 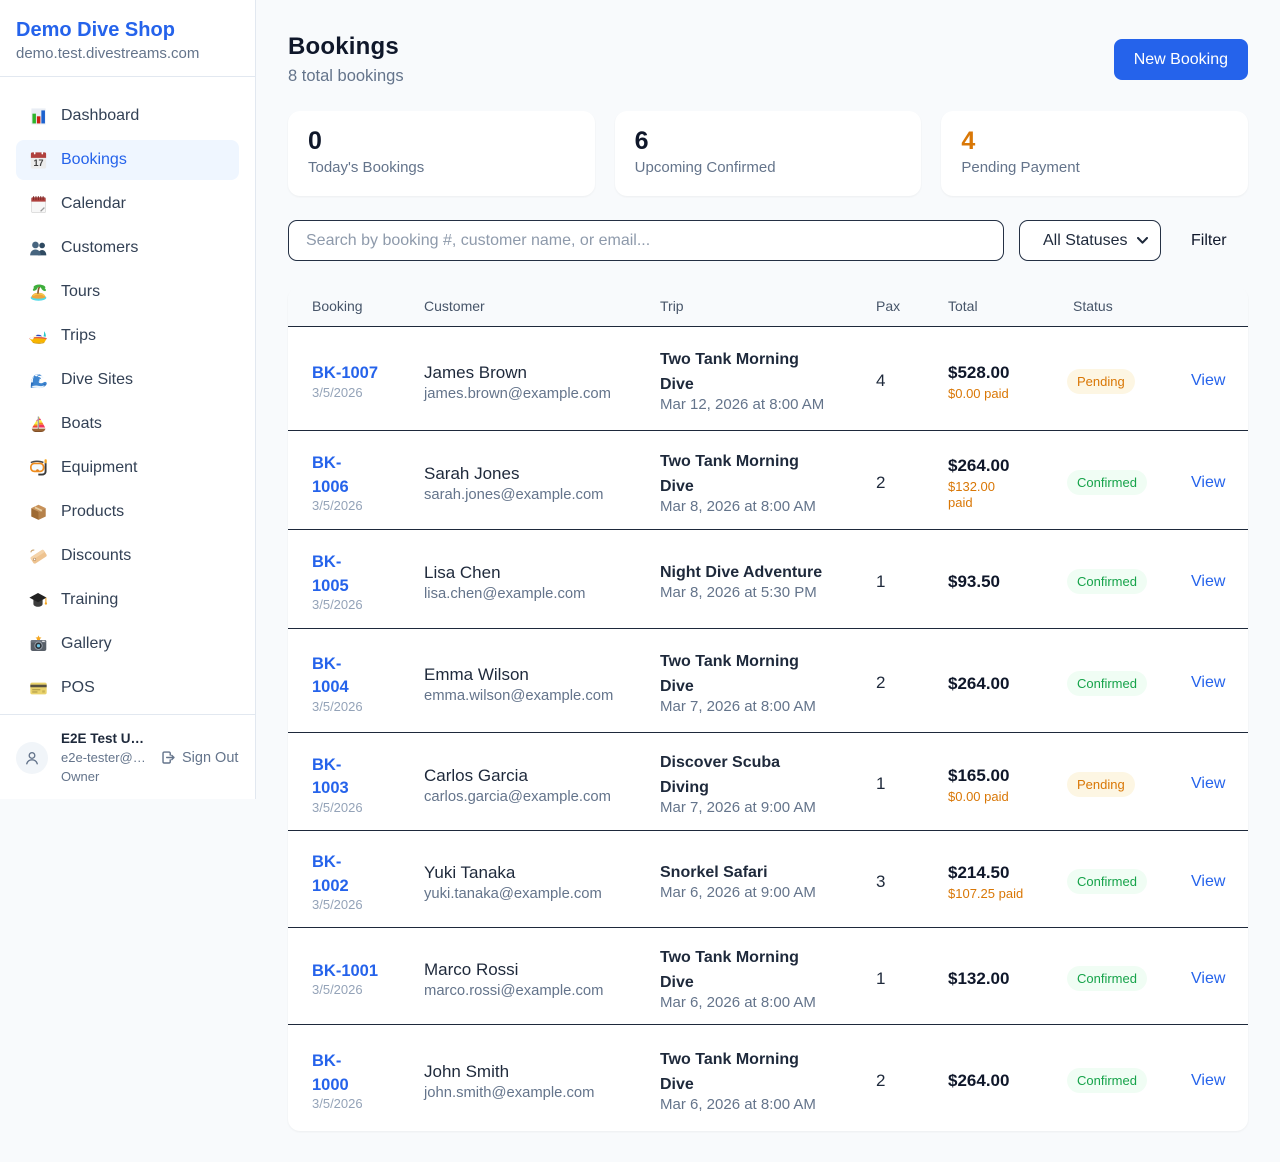 What do you see at coordinates (38, 163) in the screenshot?
I see `svg-text: 17` at bounding box center [38, 163].